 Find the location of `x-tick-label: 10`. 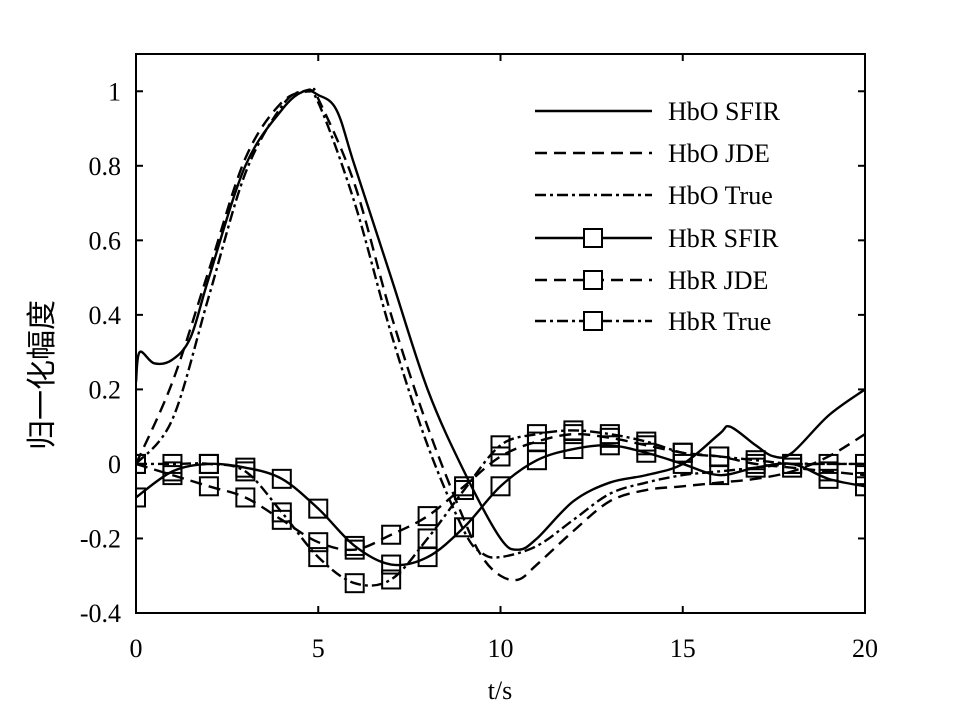

x-tick-label: 10 is located at coordinates (501, 648).